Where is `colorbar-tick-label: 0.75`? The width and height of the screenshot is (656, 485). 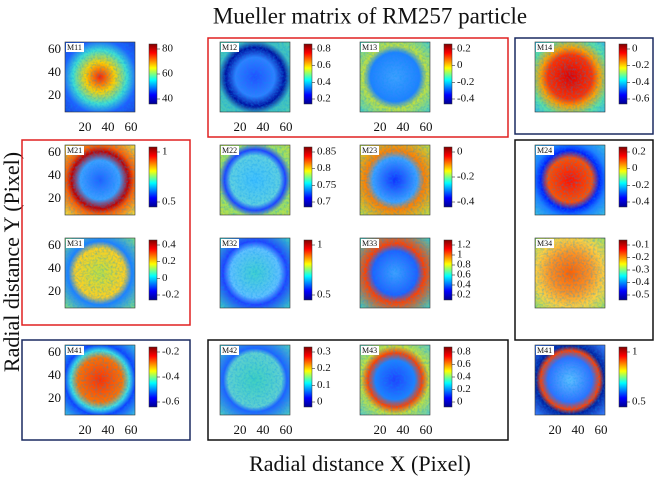
colorbar-tick-label: 0.75 is located at coordinates (327, 185).